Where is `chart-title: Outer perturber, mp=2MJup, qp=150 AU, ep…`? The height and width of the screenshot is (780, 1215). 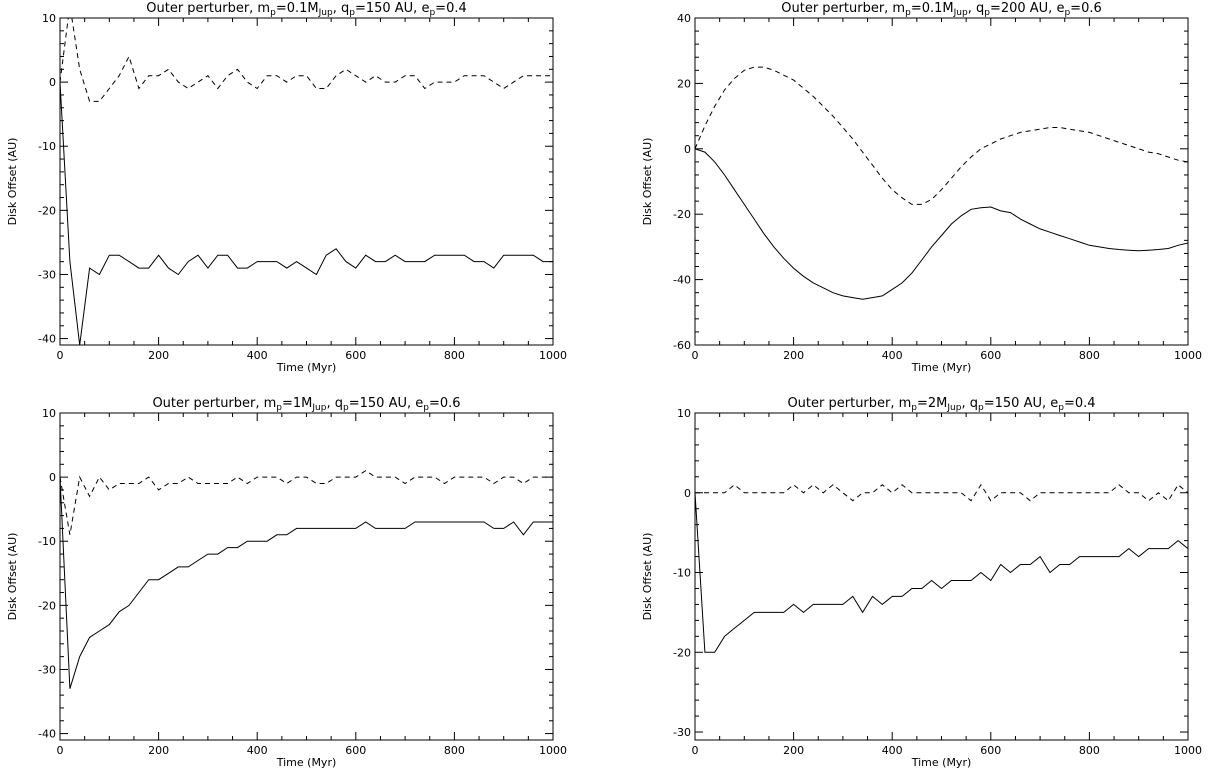
chart-title: Outer perturber, mp=2MJup, qp=150 AU, ep… is located at coordinates (941, 404).